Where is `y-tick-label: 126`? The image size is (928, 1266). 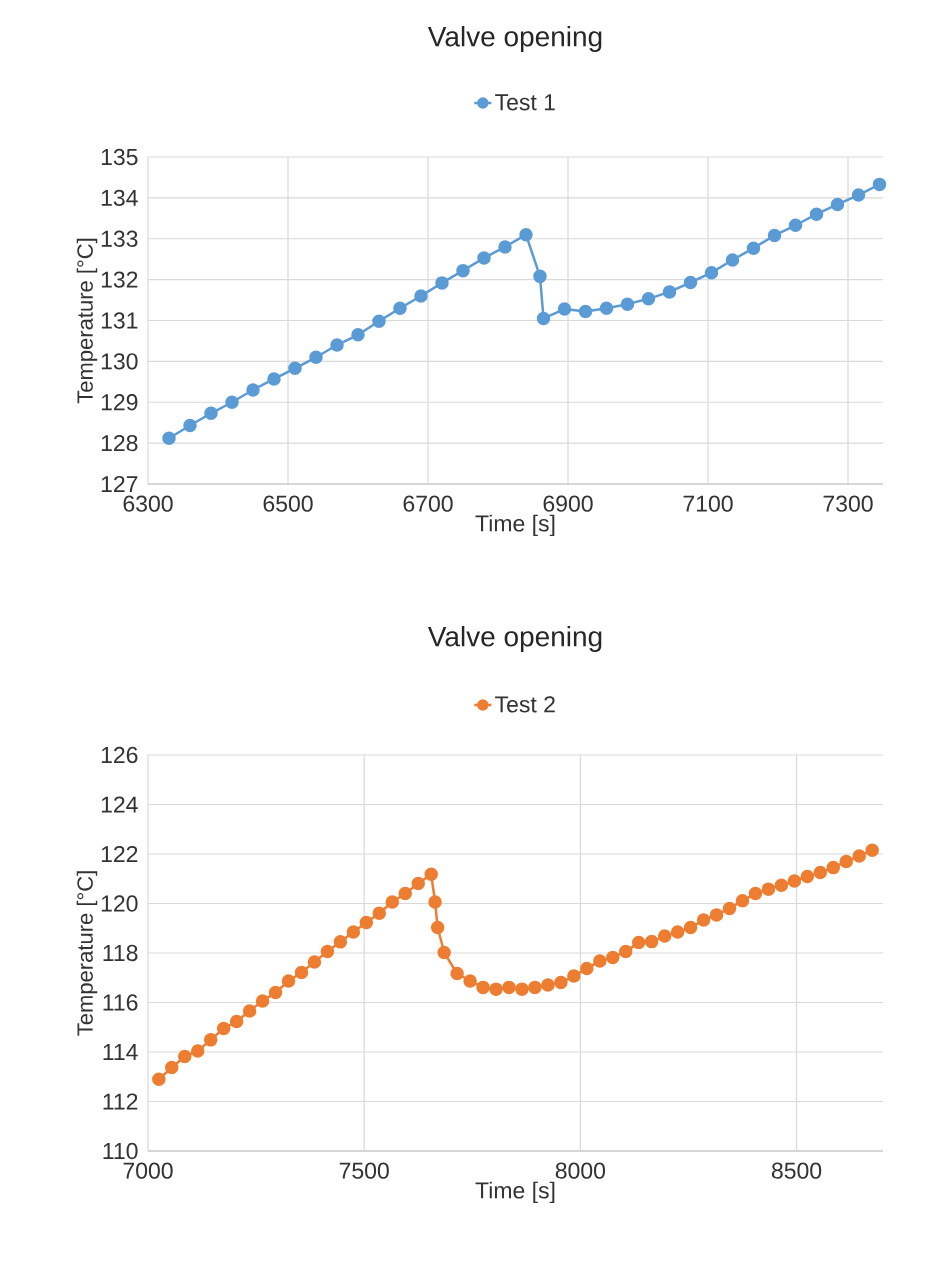 y-tick-label: 126 is located at coordinates (119, 755).